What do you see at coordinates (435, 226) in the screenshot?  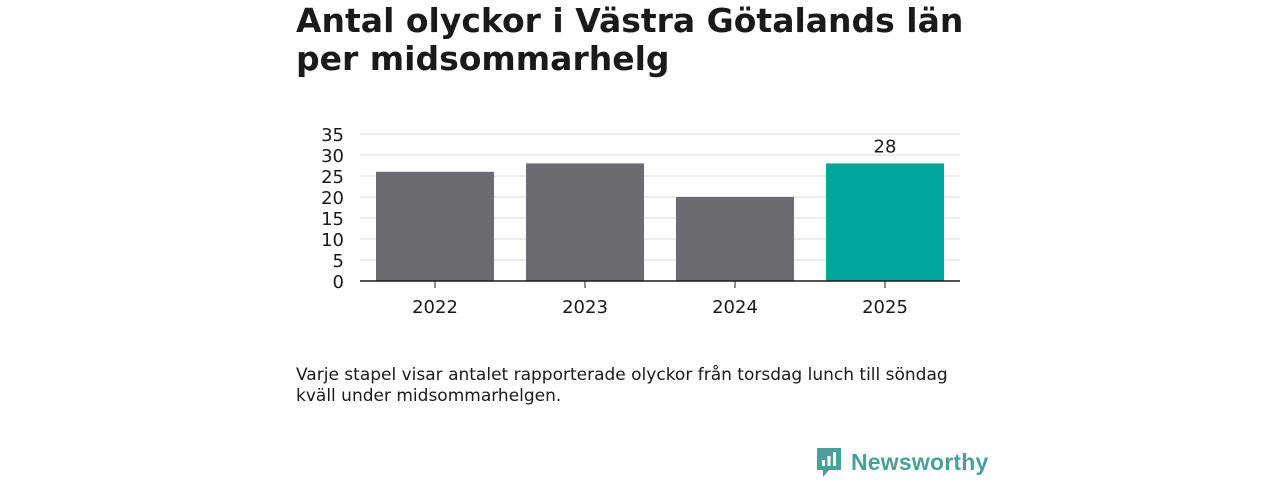 I see `bar-2022` at bounding box center [435, 226].